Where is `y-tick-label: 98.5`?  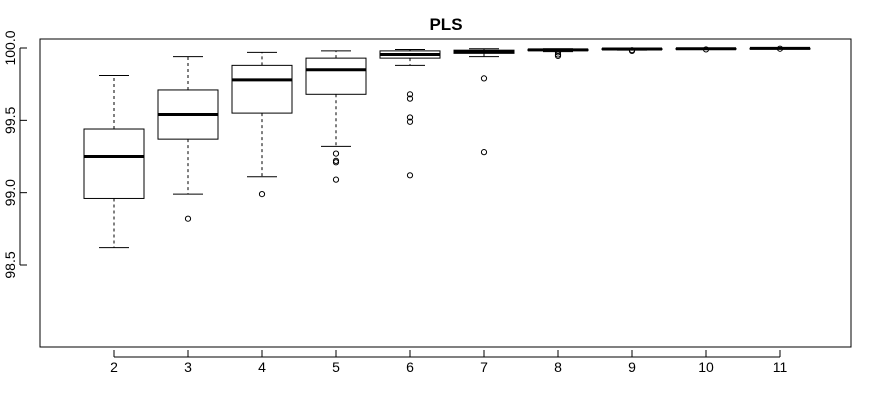
y-tick-label: 98.5 is located at coordinates (10, 264).